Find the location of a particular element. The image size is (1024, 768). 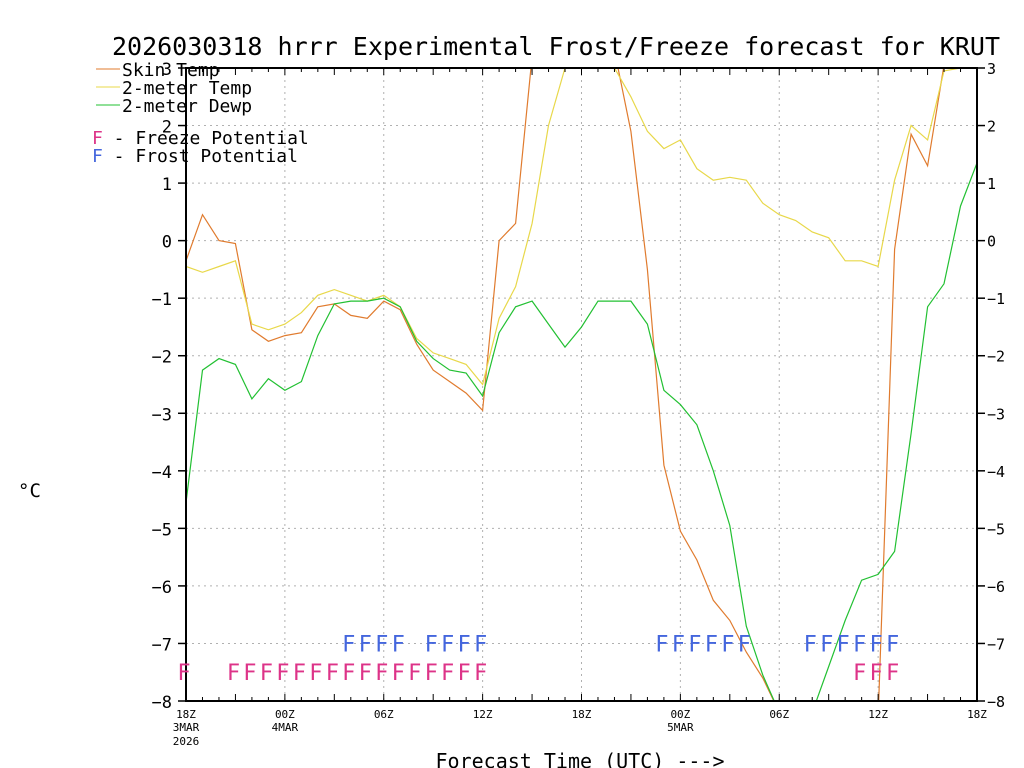

y-tick-label-right: 2 is located at coordinates (991, 127).